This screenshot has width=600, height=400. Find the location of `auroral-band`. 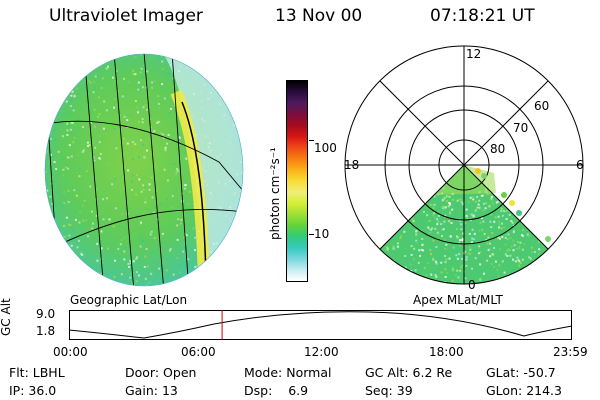

auroral-band is located at coordinates (190, 186).